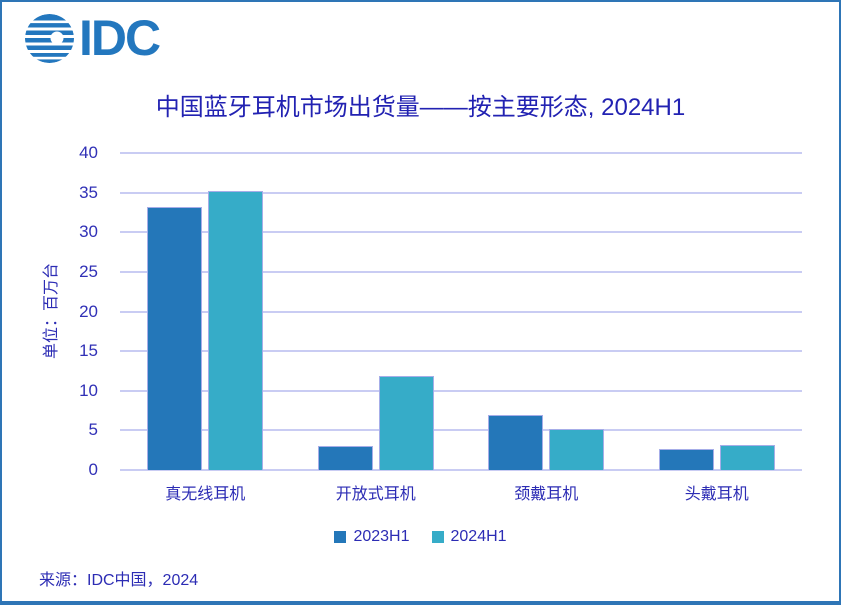  What do you see at coordinates (375, 494) in the screenshot?
I see `x-axis-category-label: 开放式耳机` at bounding box center [375, 494].